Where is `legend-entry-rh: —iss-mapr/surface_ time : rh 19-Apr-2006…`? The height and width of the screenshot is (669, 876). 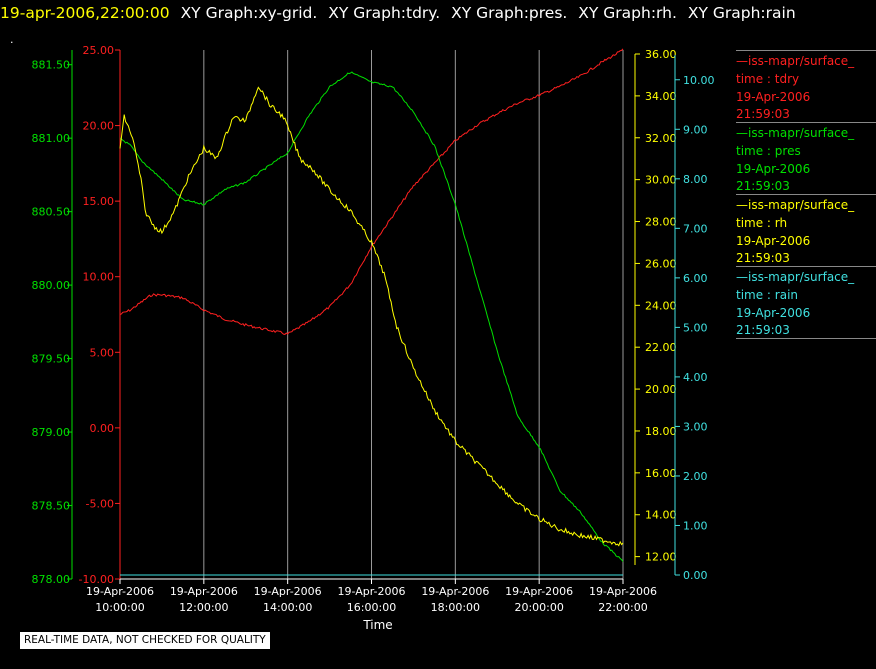
legend-entry-rh: —iss-mapr/surface_ time : rh 19-Apr-2006… is located at coordinates (806, 230).